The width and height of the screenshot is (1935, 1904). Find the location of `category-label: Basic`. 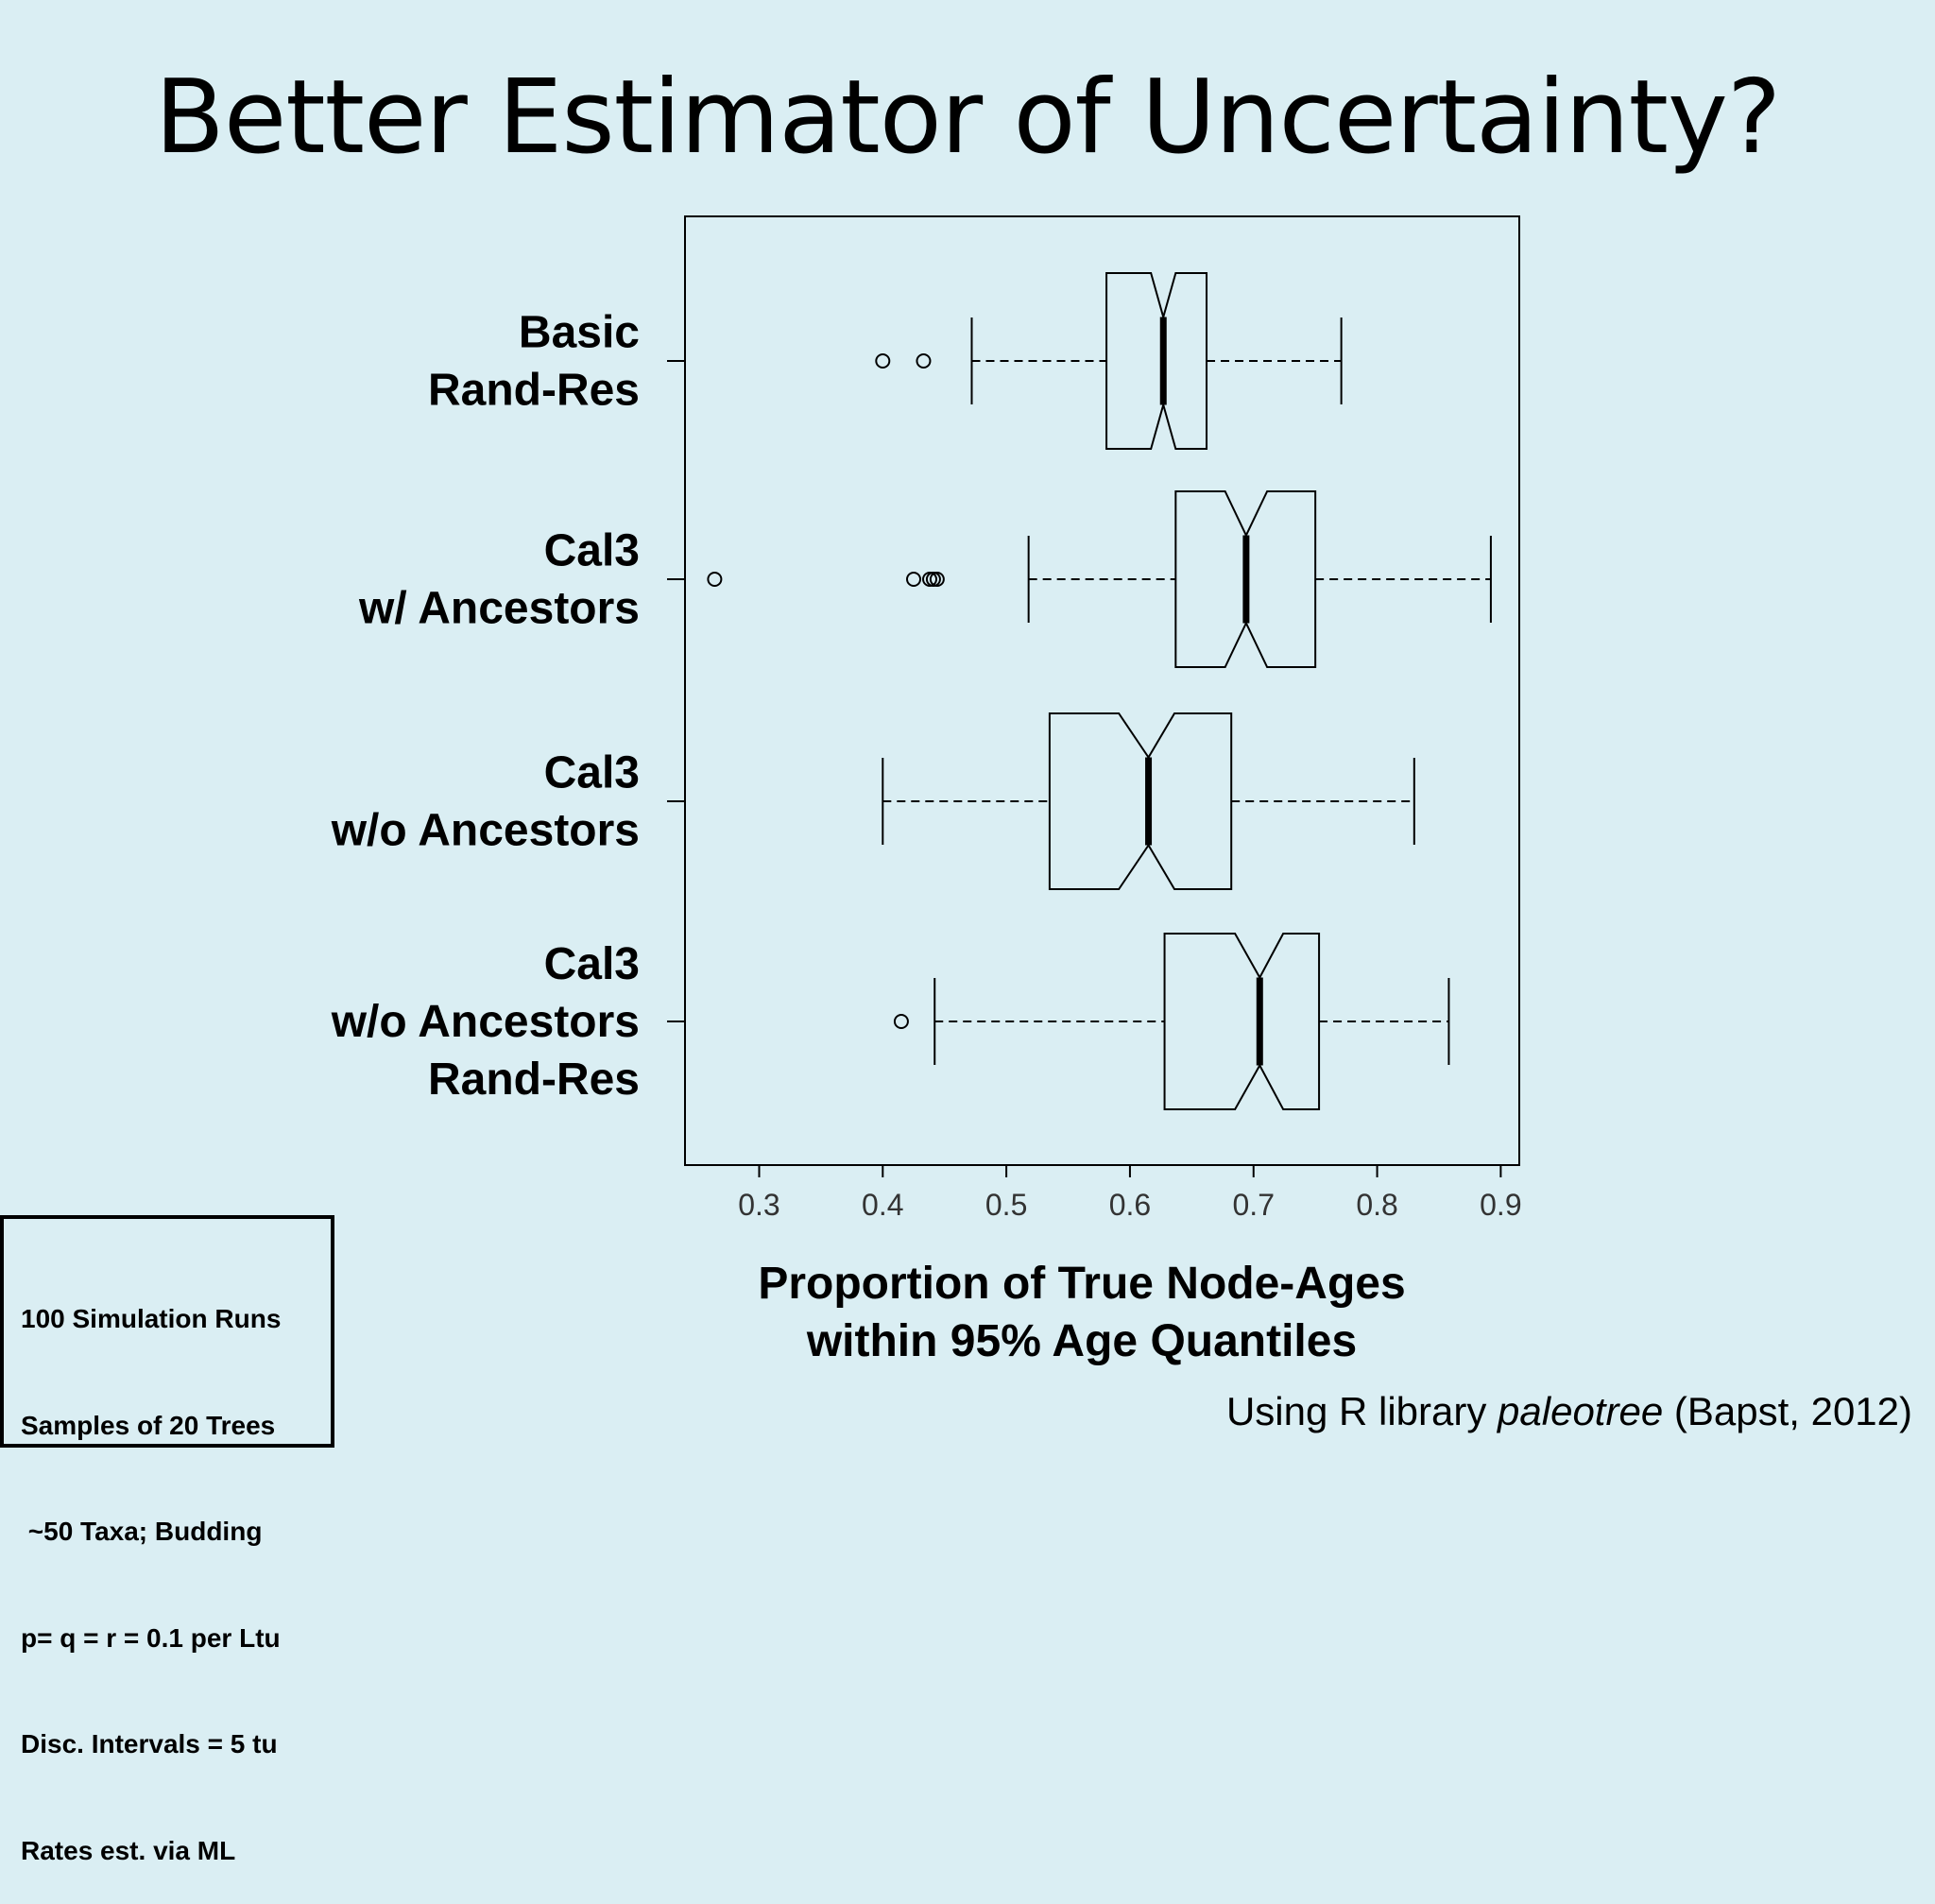

category-label: Basic is located at coordinates (579, 333).